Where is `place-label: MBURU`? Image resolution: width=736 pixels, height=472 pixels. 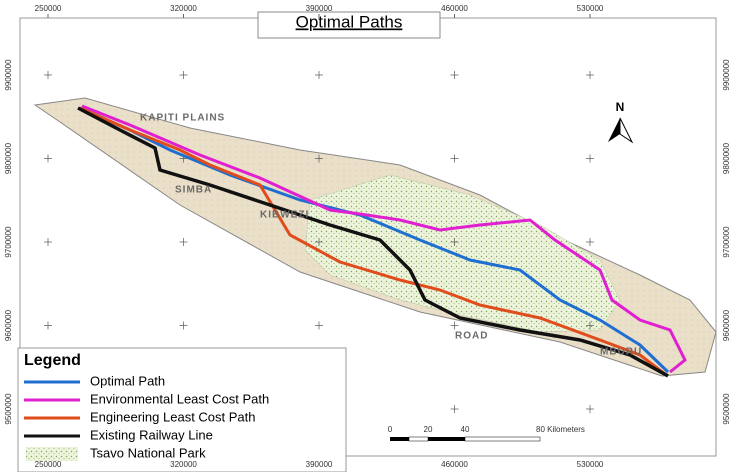 place-label: MBURU is located at coordinates (621, 352).